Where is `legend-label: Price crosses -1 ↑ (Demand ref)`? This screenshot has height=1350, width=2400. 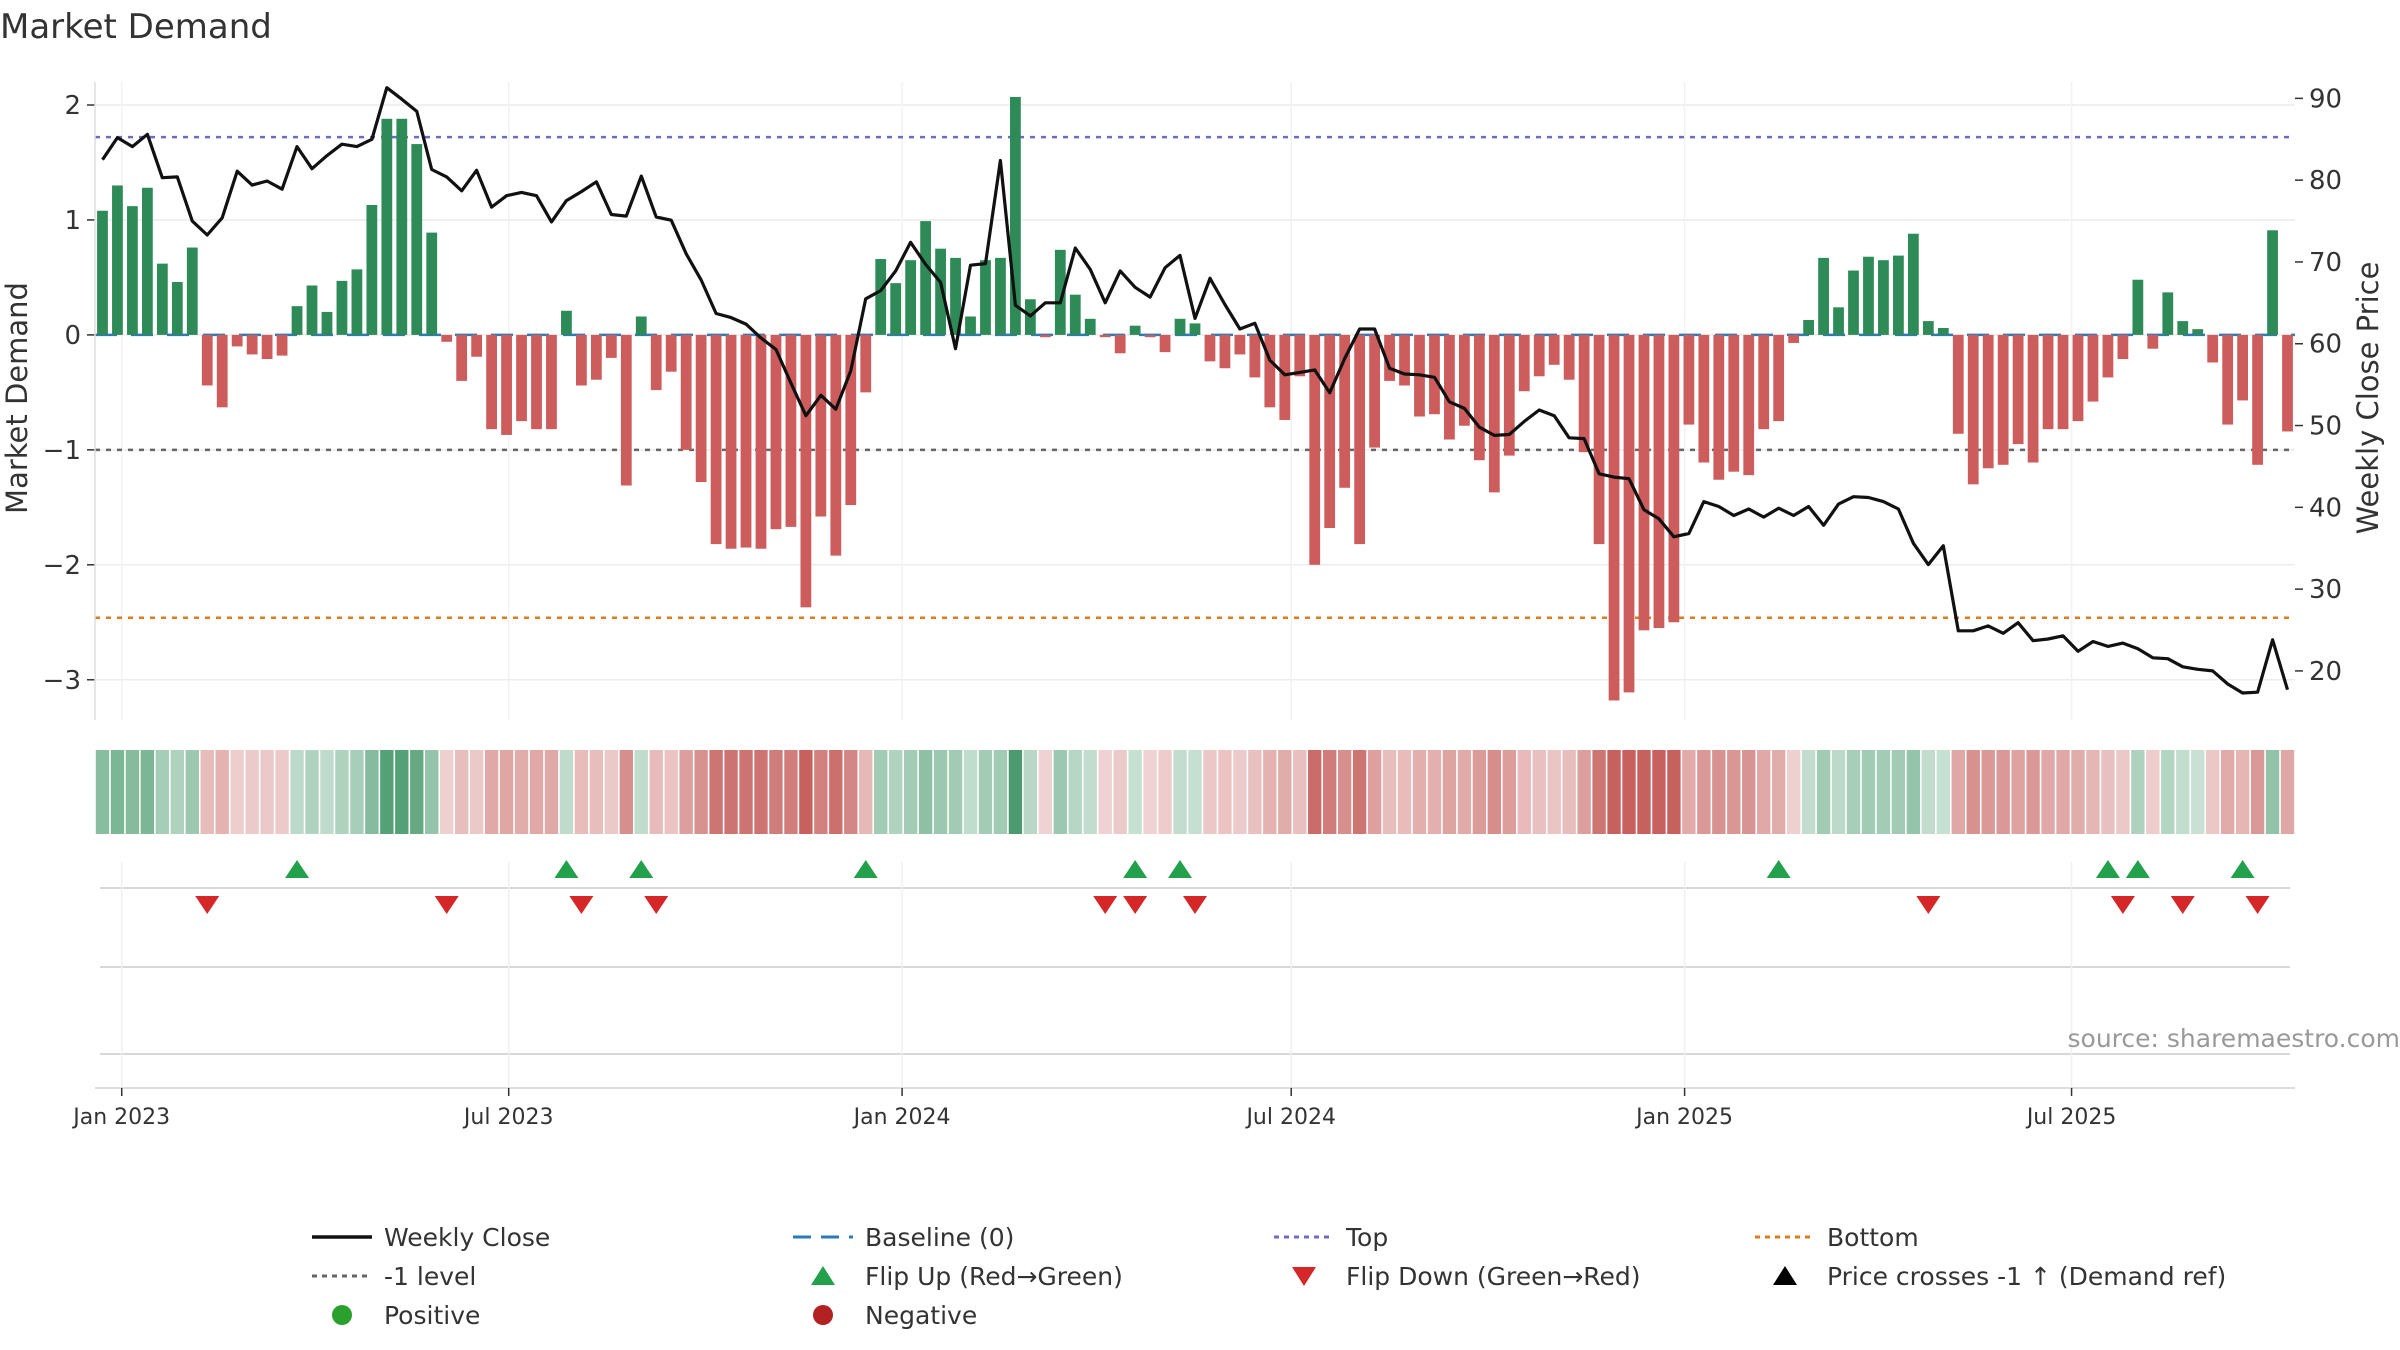
legend-label: Price crosses -1 ↑ (Demand ref) is located at coordinates (2026, 1276).